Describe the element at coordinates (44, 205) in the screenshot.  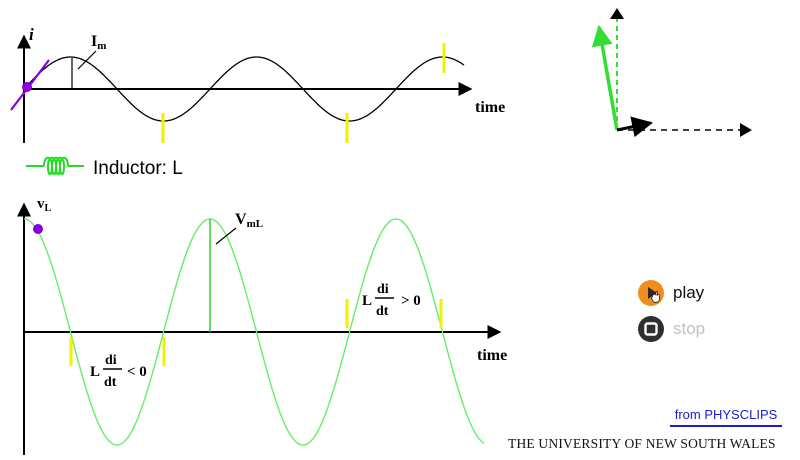
I see `voltage-y-axis-label: vL` at that location.